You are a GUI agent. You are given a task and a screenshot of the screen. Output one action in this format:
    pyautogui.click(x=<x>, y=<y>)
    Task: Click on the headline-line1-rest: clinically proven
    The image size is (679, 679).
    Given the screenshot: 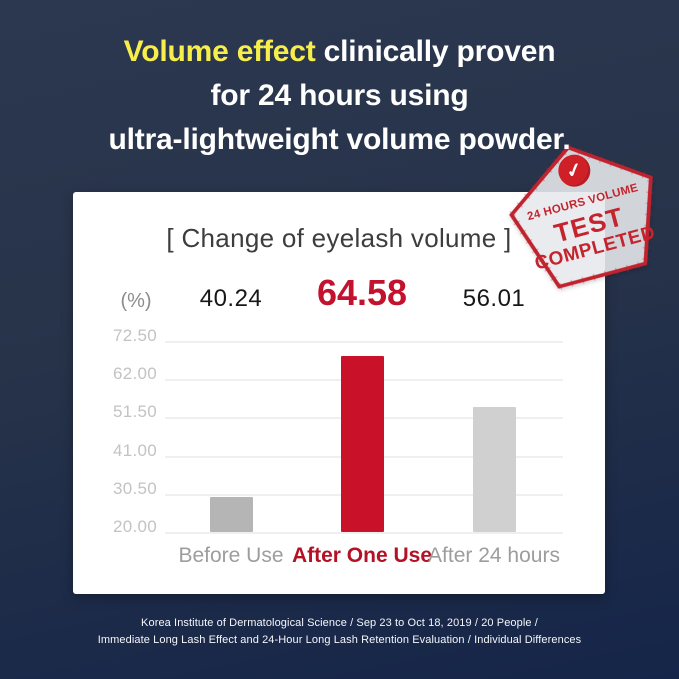 What is the action you would take?
    pyautogui.click(x=435, y=51)
    